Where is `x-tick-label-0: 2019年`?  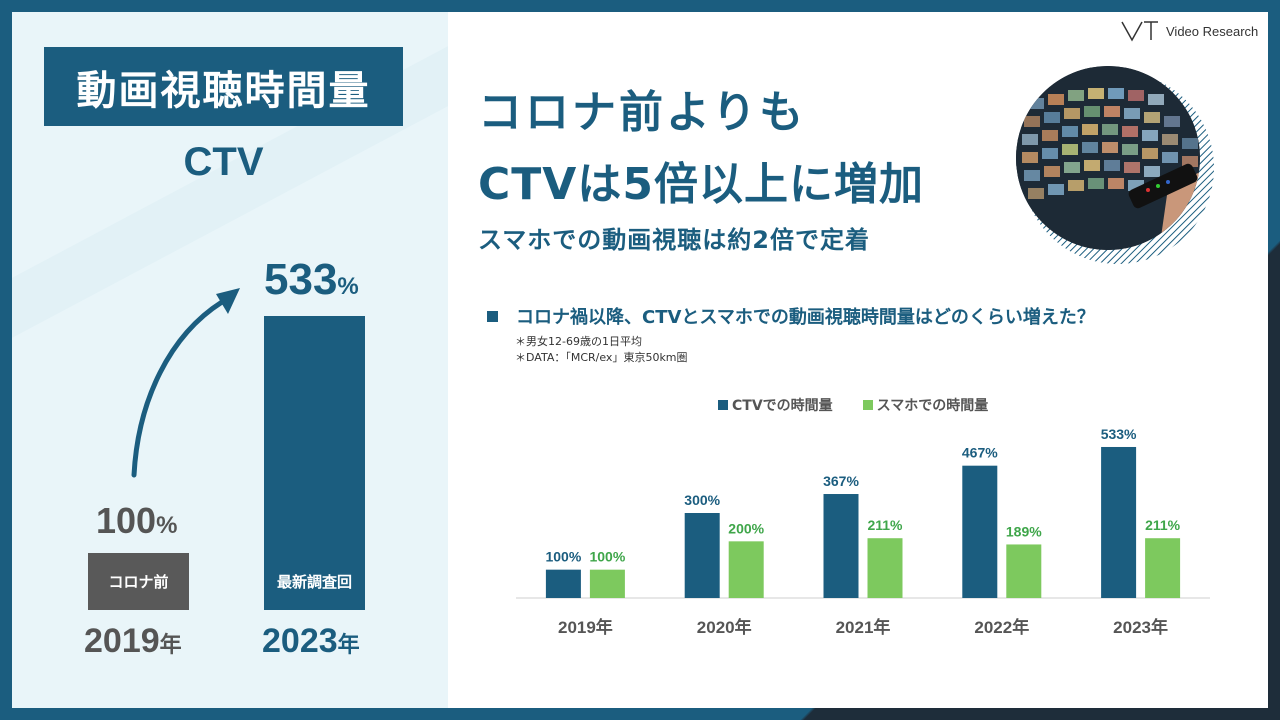
x-tick-label-0: 2019年 is located at coordinates (585, 627).